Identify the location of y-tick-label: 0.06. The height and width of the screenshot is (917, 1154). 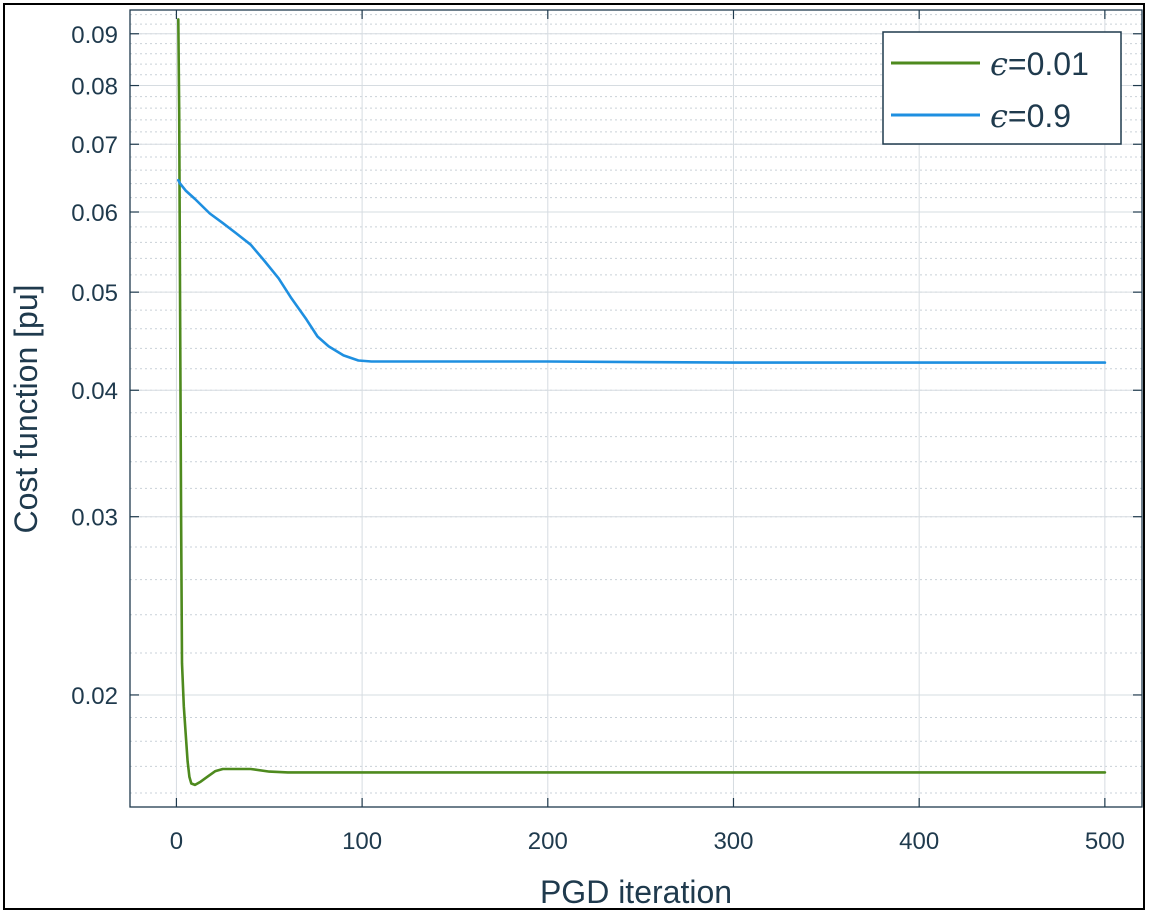
(94, 213).